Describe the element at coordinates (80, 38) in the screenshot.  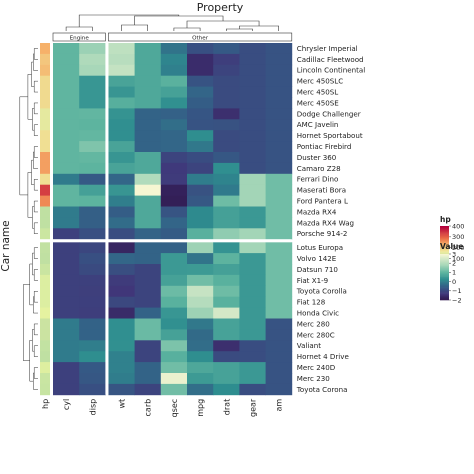
I see `column-group-label: Engine` at that location.